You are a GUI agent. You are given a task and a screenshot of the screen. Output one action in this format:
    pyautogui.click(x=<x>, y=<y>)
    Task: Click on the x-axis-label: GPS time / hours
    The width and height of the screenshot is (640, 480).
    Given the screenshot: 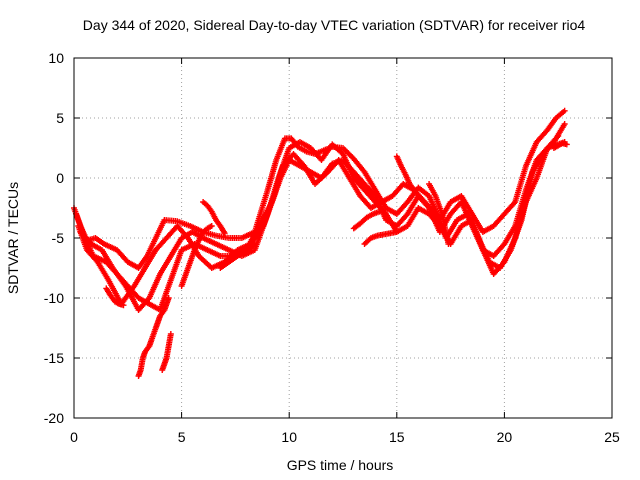 What is the action you would take?
    pyautogui.click(x=340, y=465)
    